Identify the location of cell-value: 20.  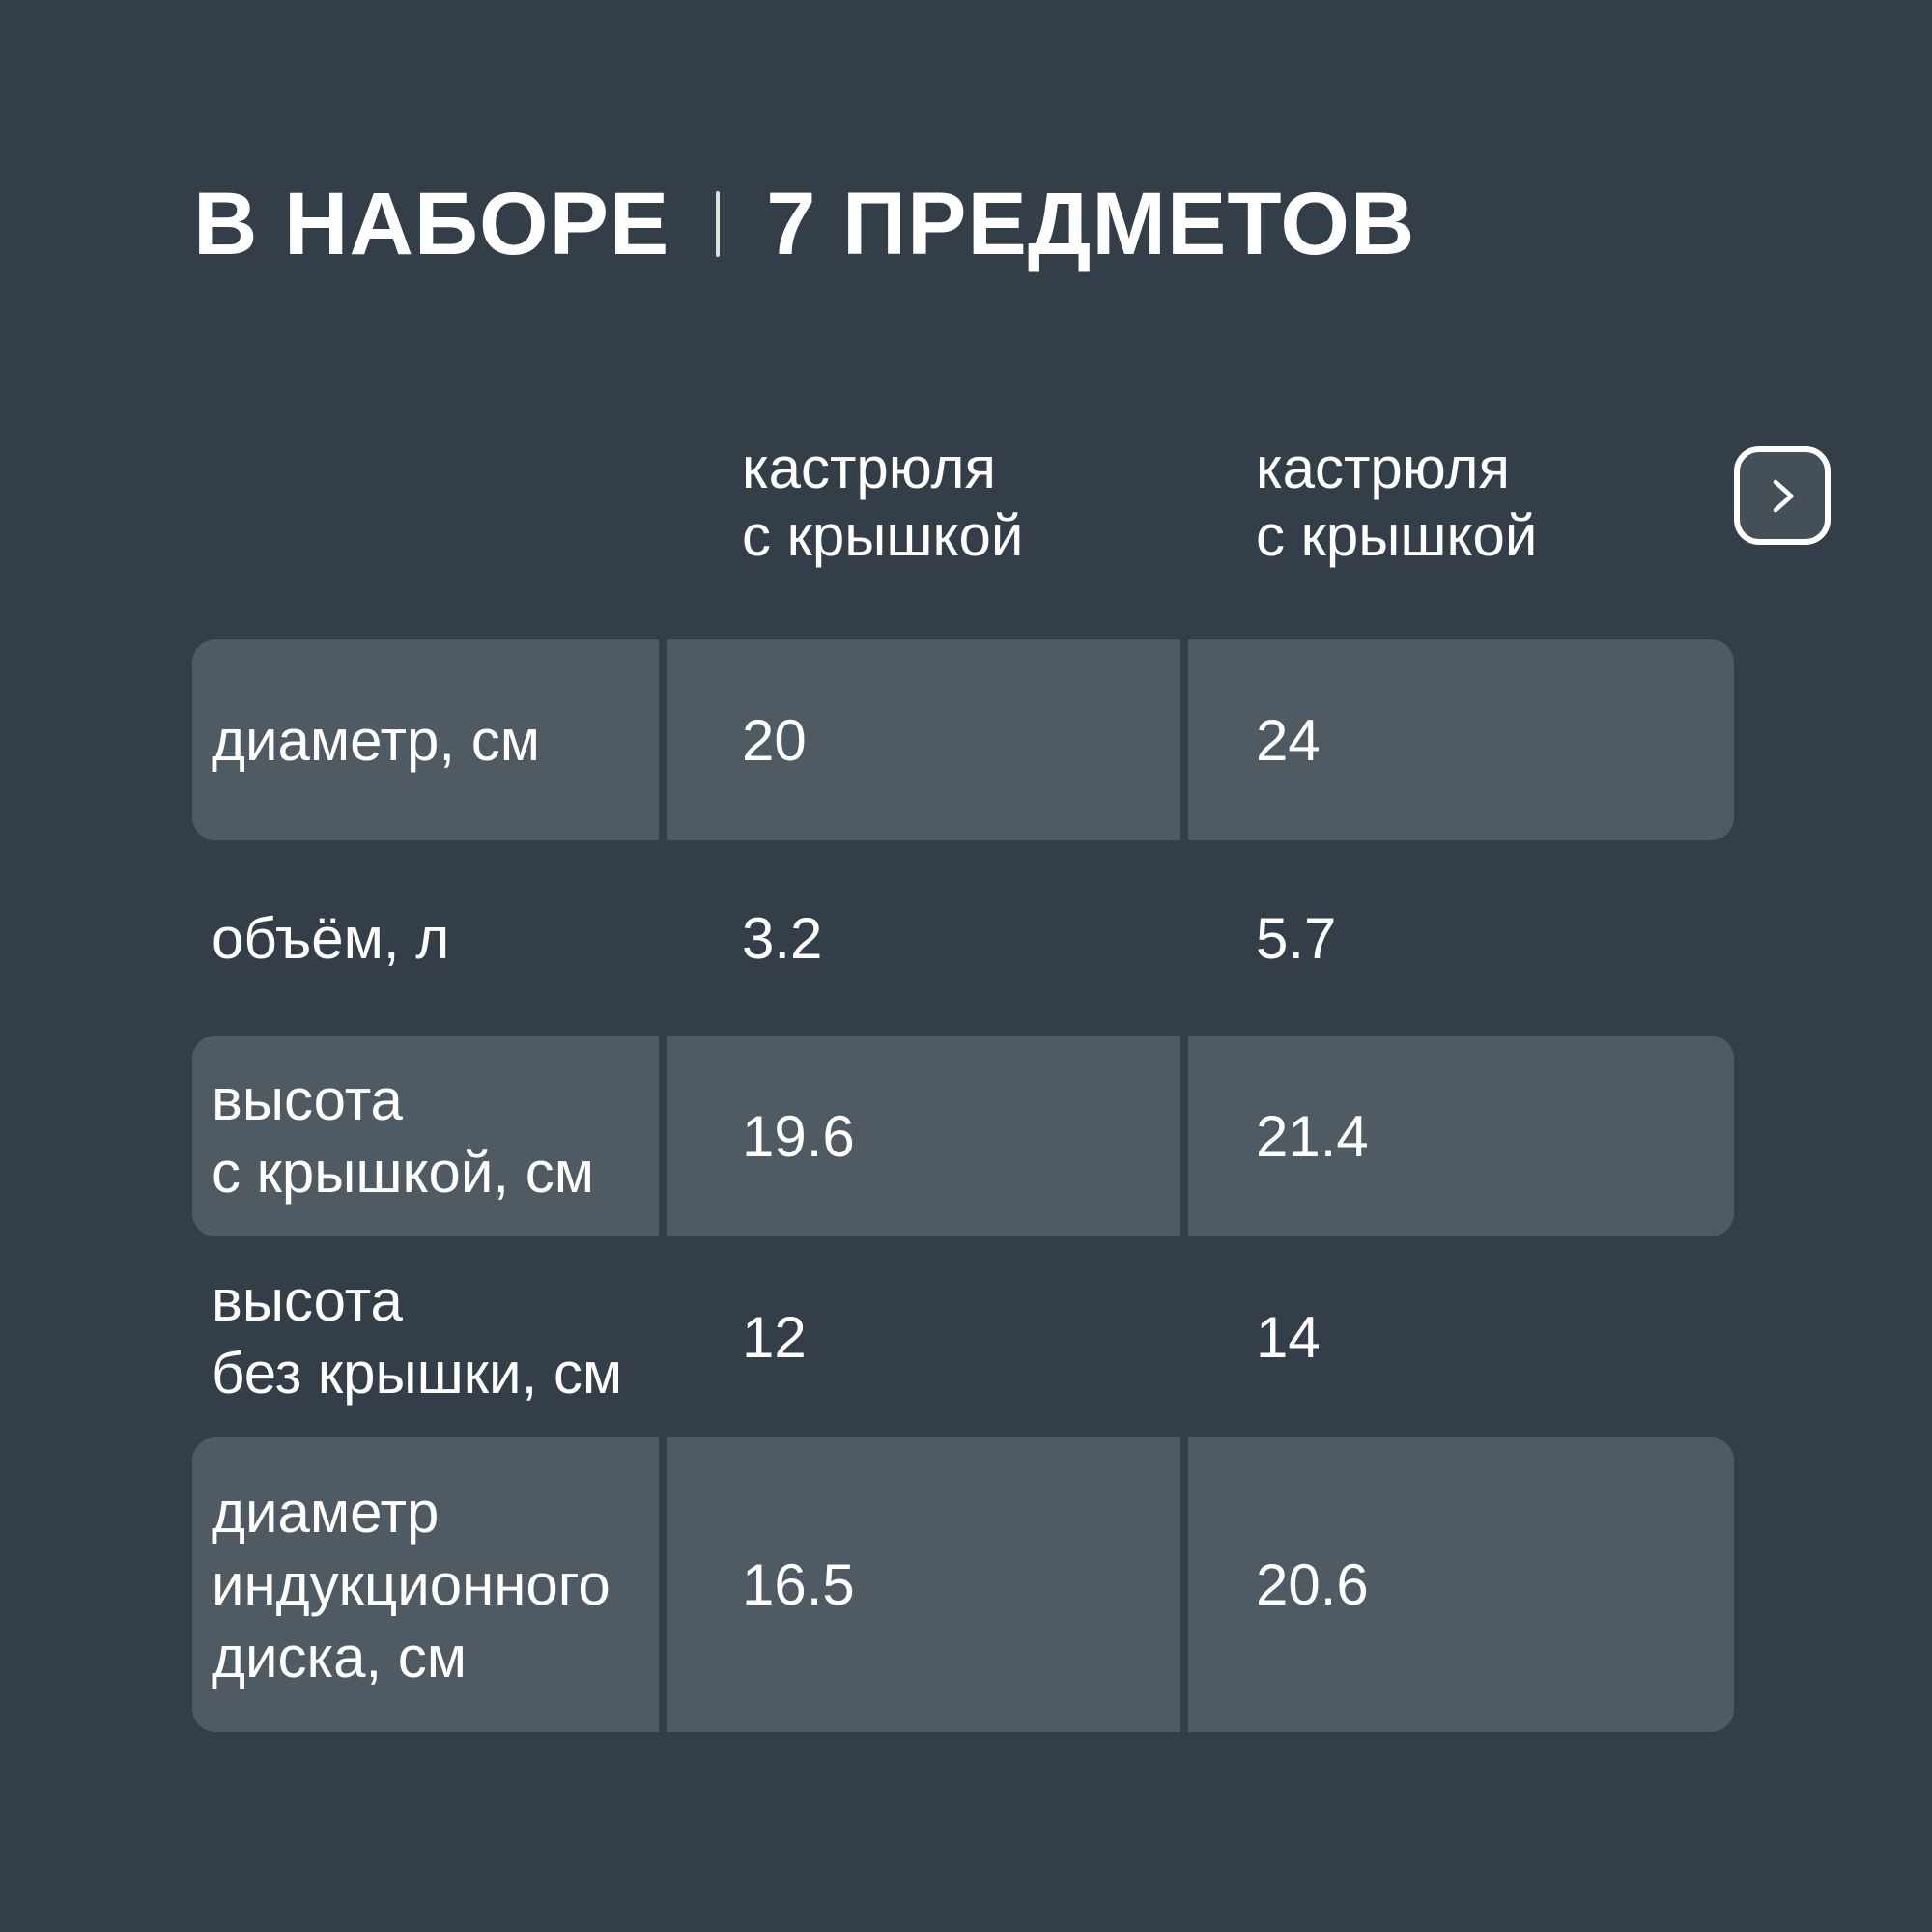
(923, 739).